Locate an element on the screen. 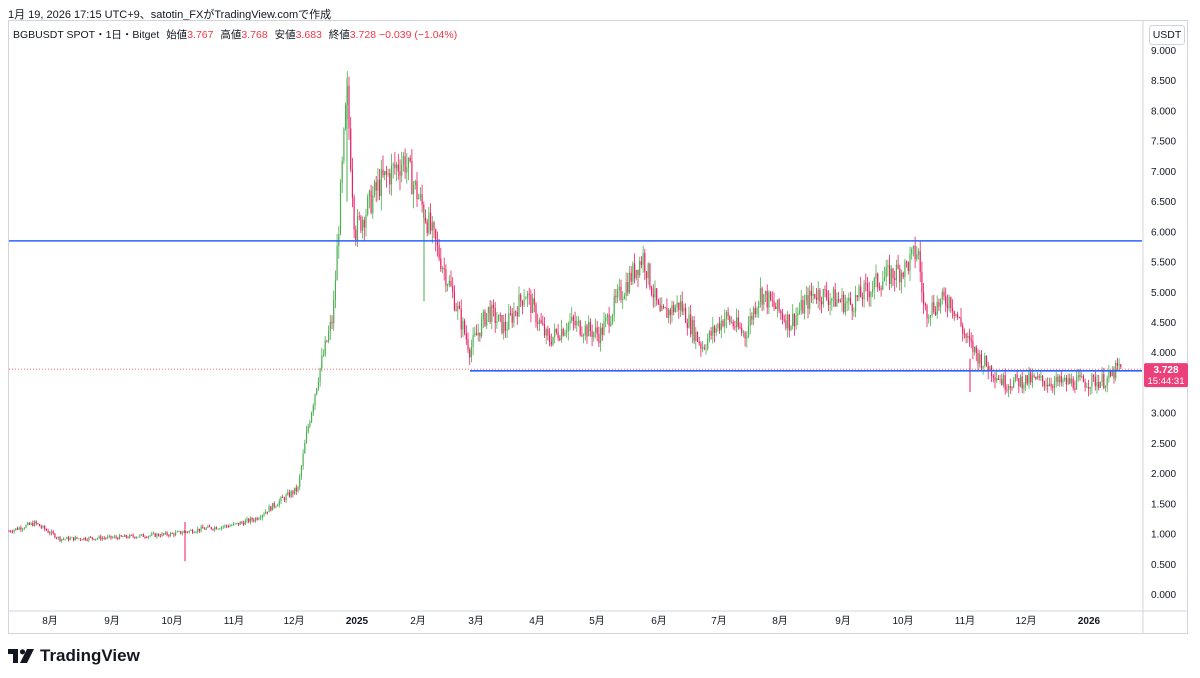 Image resolution: width=1200 pixels, height=678 pixels. price-tick-label: 2.500 is located at coordinates (1163, 444).